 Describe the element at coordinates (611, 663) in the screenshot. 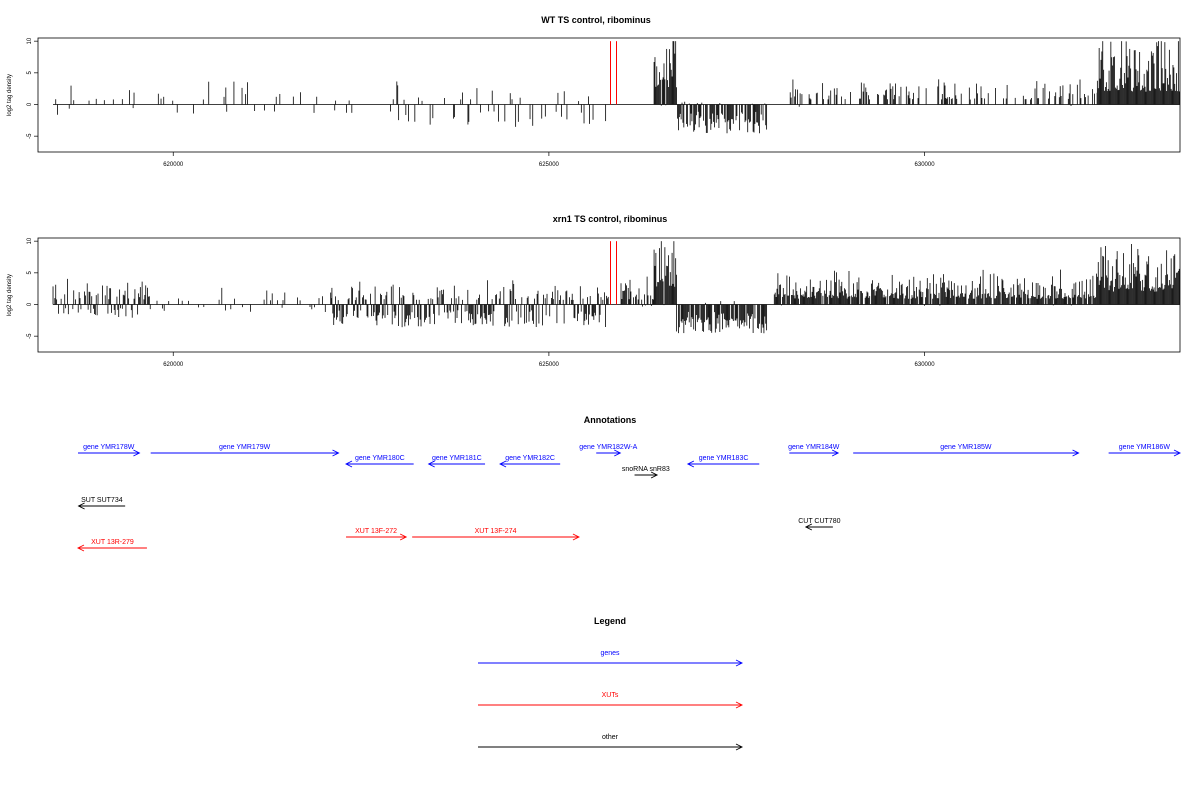

I see `legend-arrow-gene` at that location.